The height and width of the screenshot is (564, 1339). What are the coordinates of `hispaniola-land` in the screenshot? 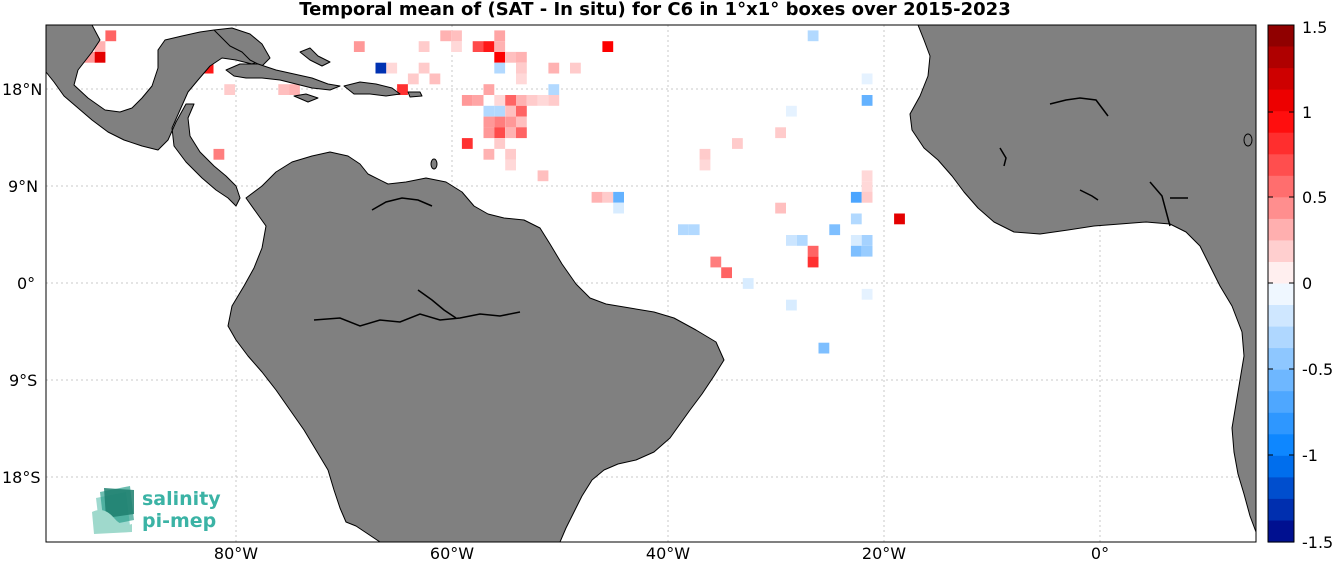 It's located at (372, 89).